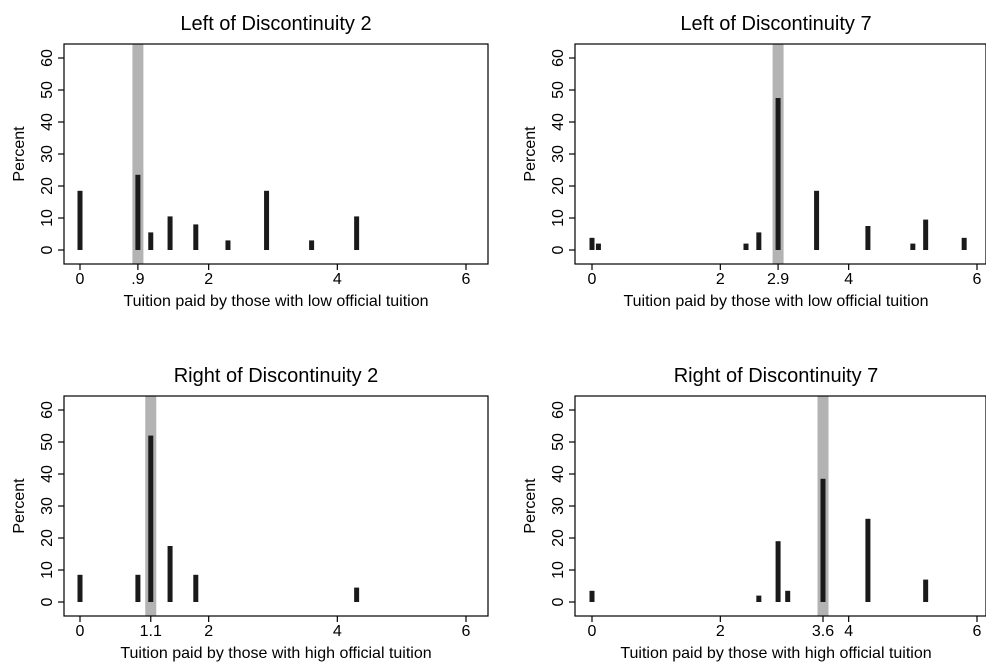 The height and width of the screenshot is (666, 986). What do you see at coordinates (137, 279) in the screenshot?
I see `x-tick-label: .9` at bounding box center [137, 279].